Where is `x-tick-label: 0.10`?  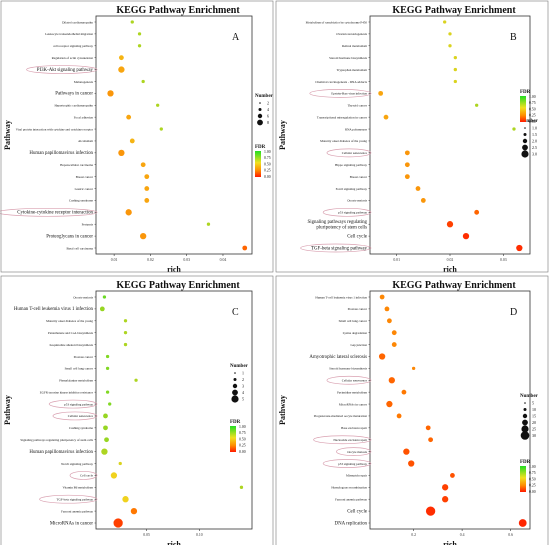 x-tick-label: 0.10 is located at coordinates (199, 535).